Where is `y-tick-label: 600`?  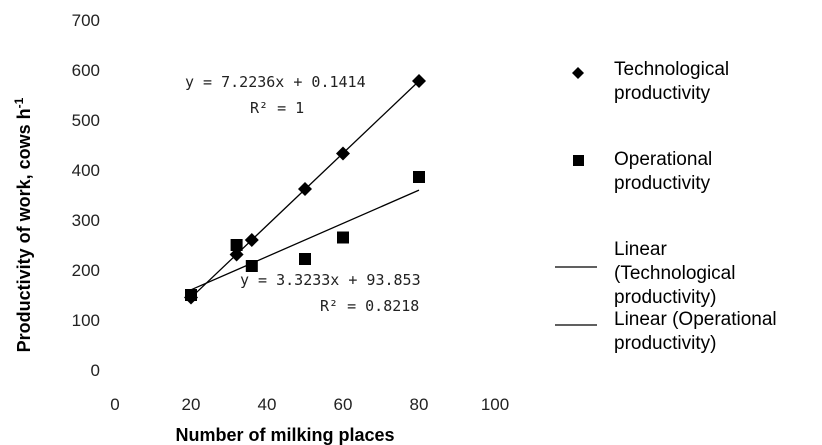 y-tick-label: 600 is located at coordinates (86, 70).